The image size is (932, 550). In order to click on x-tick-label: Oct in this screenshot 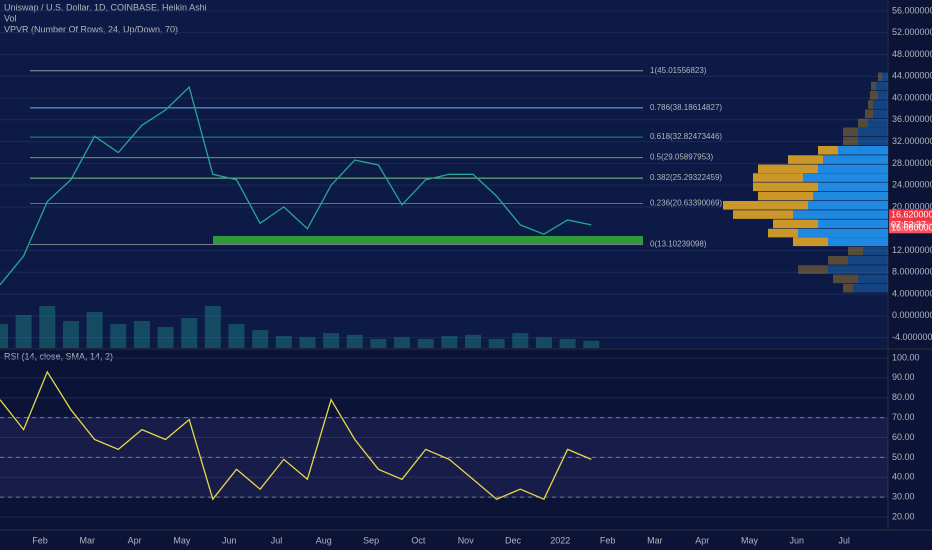, I will do `click(418, 540)`.